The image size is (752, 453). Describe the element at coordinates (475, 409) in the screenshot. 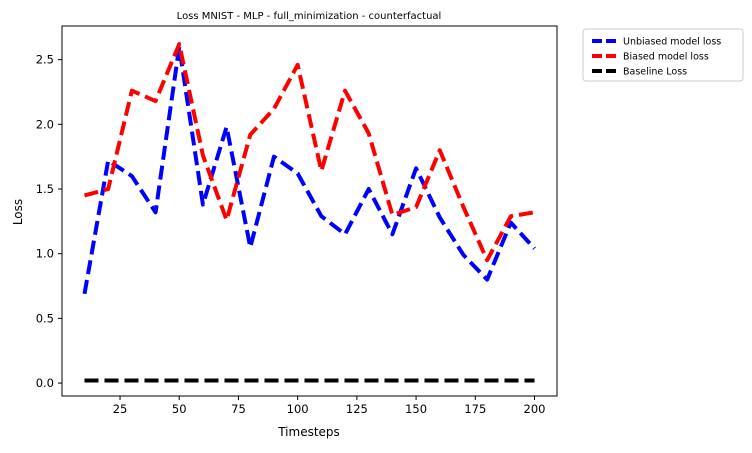

I see `x-tick-label: 175` at that location.